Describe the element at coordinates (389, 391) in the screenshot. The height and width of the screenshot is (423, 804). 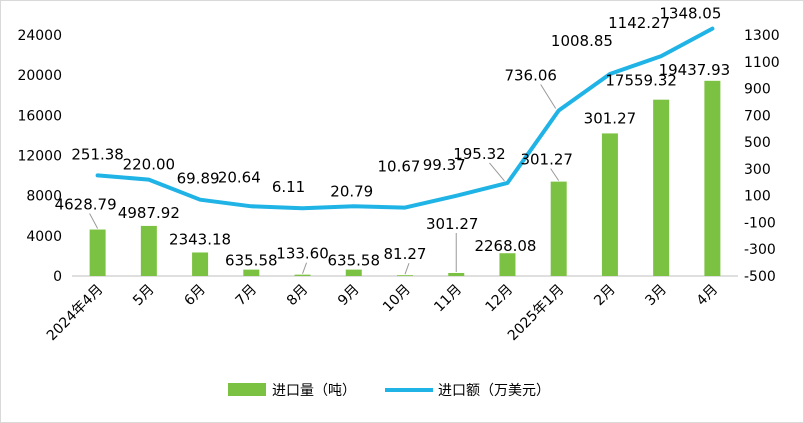
I see `legend: 进口量（吨） 进口额（万美元）` at that location.